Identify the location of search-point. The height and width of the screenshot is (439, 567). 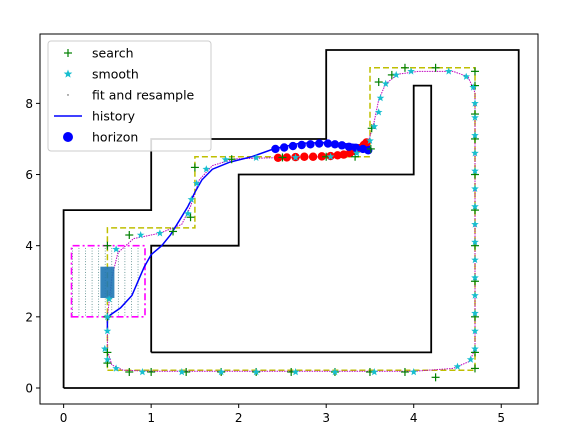
(436, 377).